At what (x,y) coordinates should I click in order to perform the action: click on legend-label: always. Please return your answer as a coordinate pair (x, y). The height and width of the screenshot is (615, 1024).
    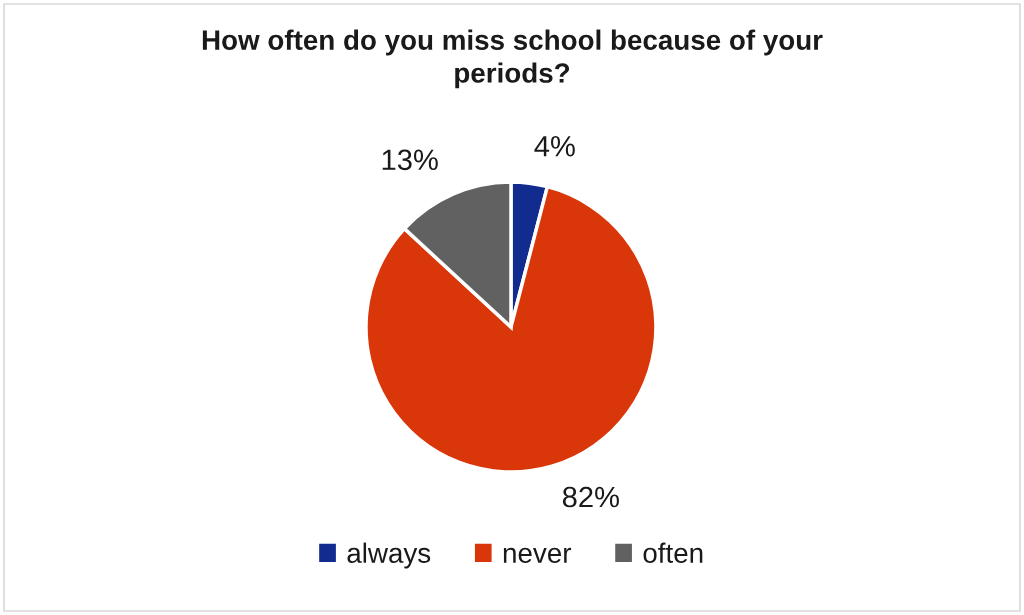
    Looking at the image, I should click on (389, 555).